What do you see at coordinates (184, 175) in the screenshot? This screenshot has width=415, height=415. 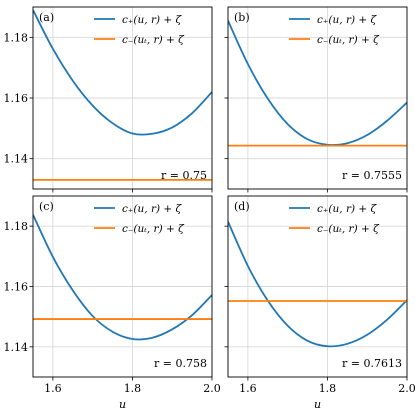 I see `r-value-label: r = 0.75` at bounding box center [184, 175].